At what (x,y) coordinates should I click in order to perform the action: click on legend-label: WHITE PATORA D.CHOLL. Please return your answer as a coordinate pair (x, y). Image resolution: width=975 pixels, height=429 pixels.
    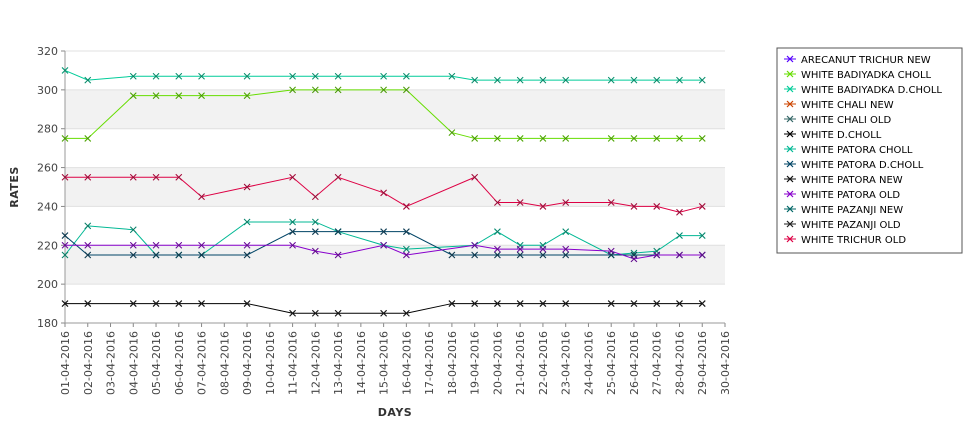
    Looking at the image, I should click on (862, 165).